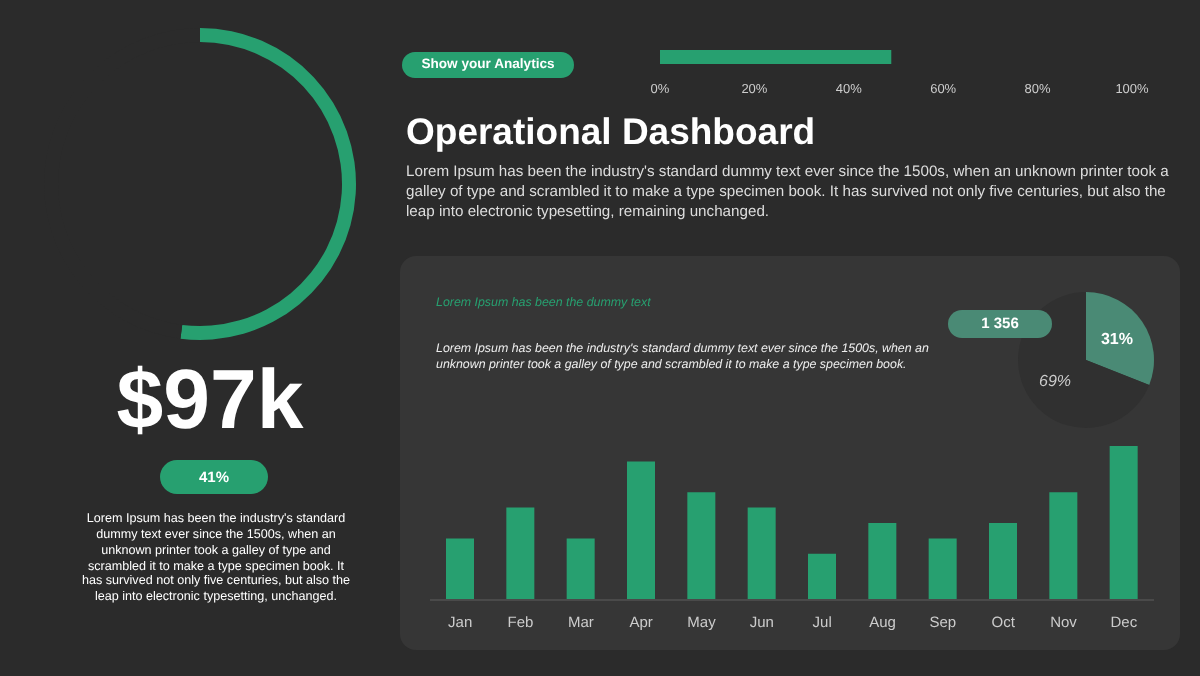 The width and height of the screenshot is (1200, 676). What do you see at coordinates (210, 400) in the screenshot?
I see `text: $97k` at bounding box center [210, 400].